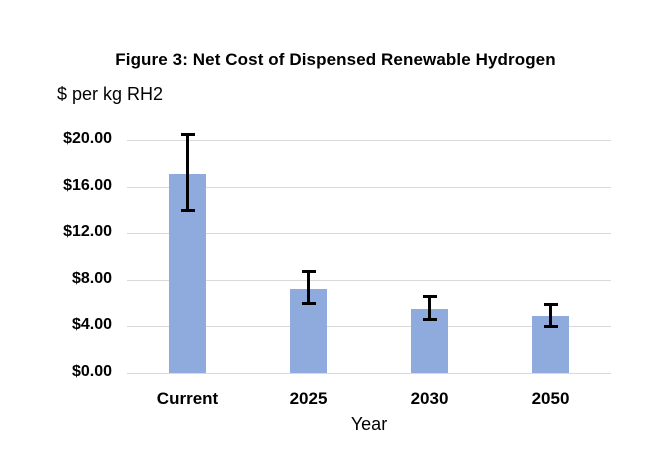  I want to click on y-tick-label: $12.00, so click(87, 232).